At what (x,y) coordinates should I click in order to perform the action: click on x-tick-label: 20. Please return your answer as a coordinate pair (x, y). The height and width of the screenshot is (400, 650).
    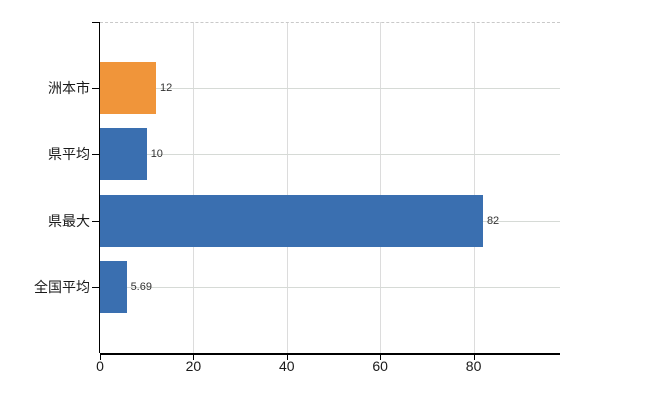
    Looking at the image, I should click on (193, 366).